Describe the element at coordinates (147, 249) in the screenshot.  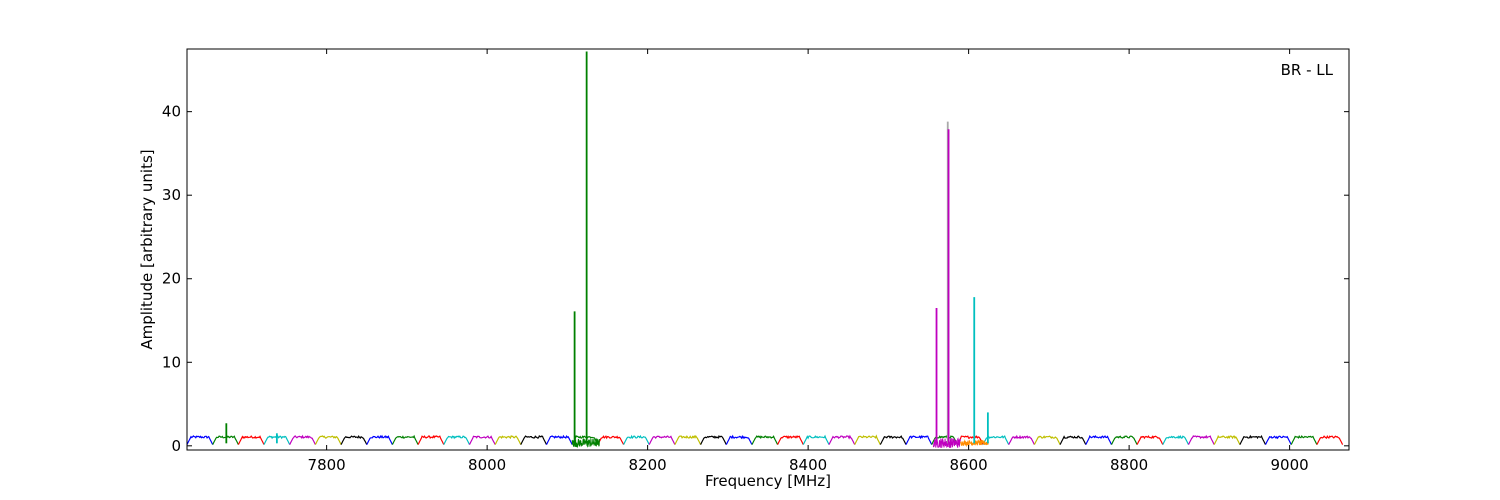
I see `y-axis-label: Amplitude [arbitrary units]` at that location.